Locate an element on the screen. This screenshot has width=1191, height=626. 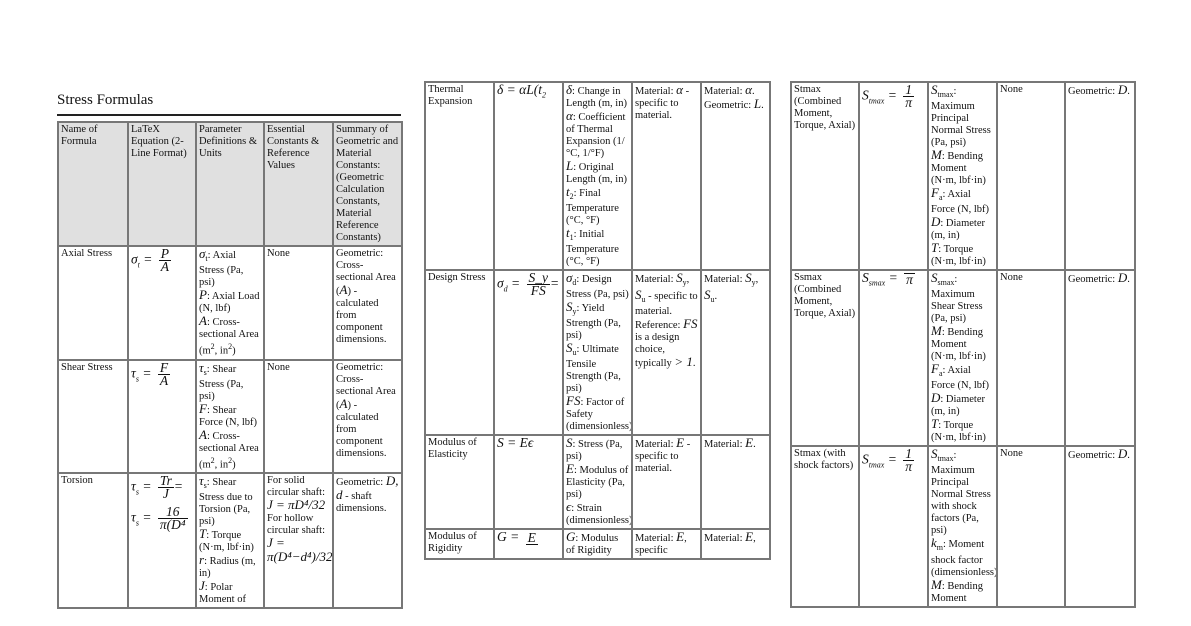
math-symbol: J is located at coordinates (202, 586).